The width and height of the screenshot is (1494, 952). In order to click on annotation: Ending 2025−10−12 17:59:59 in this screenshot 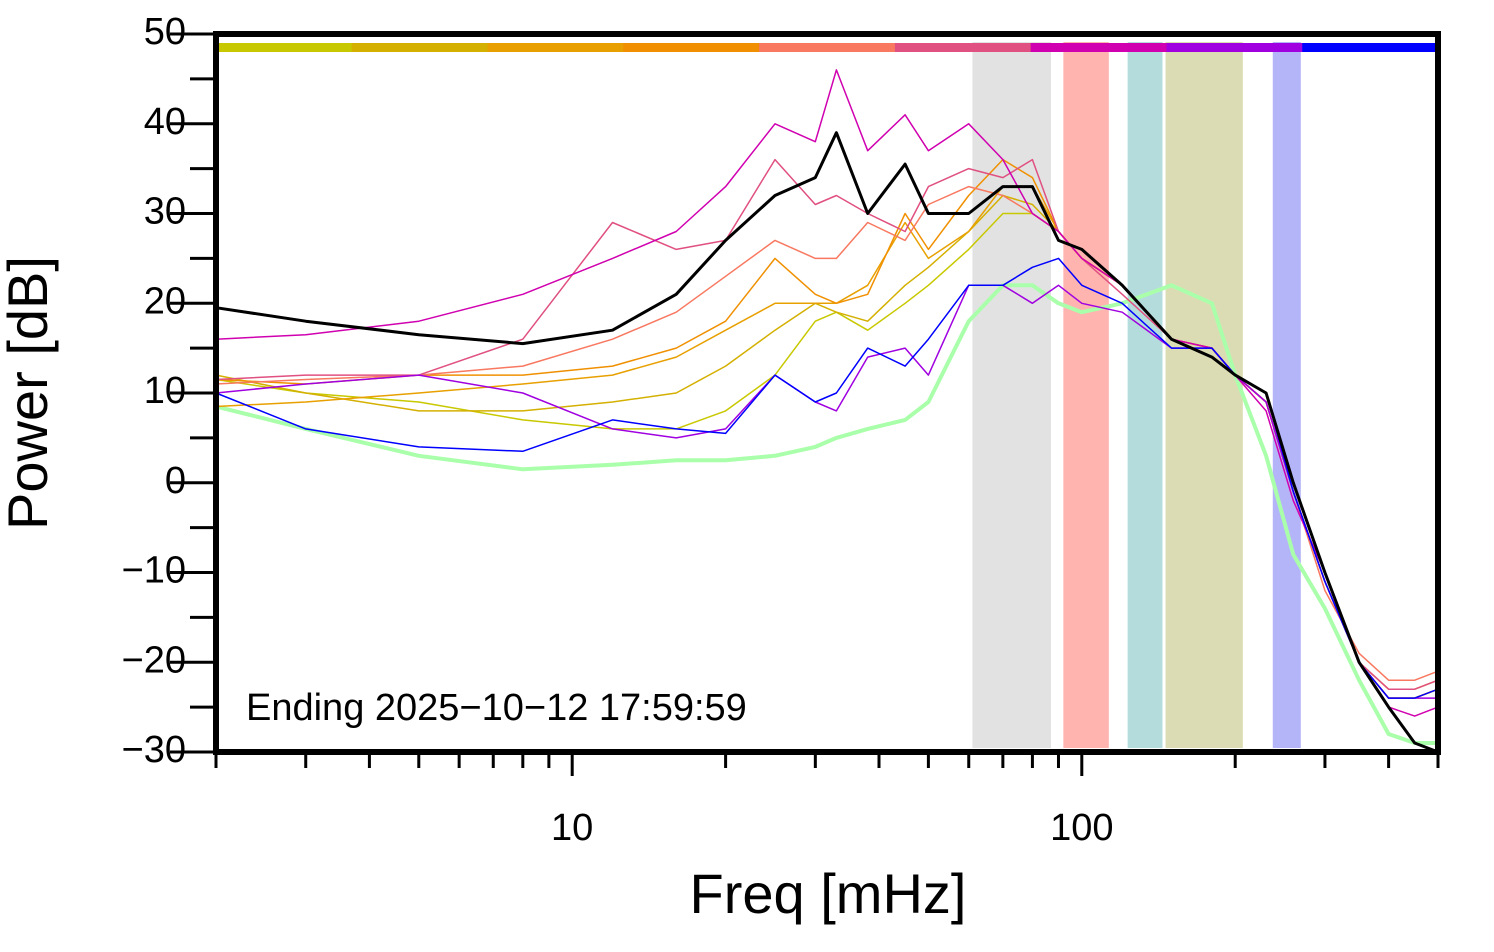, I will do `click(496, 708)`.